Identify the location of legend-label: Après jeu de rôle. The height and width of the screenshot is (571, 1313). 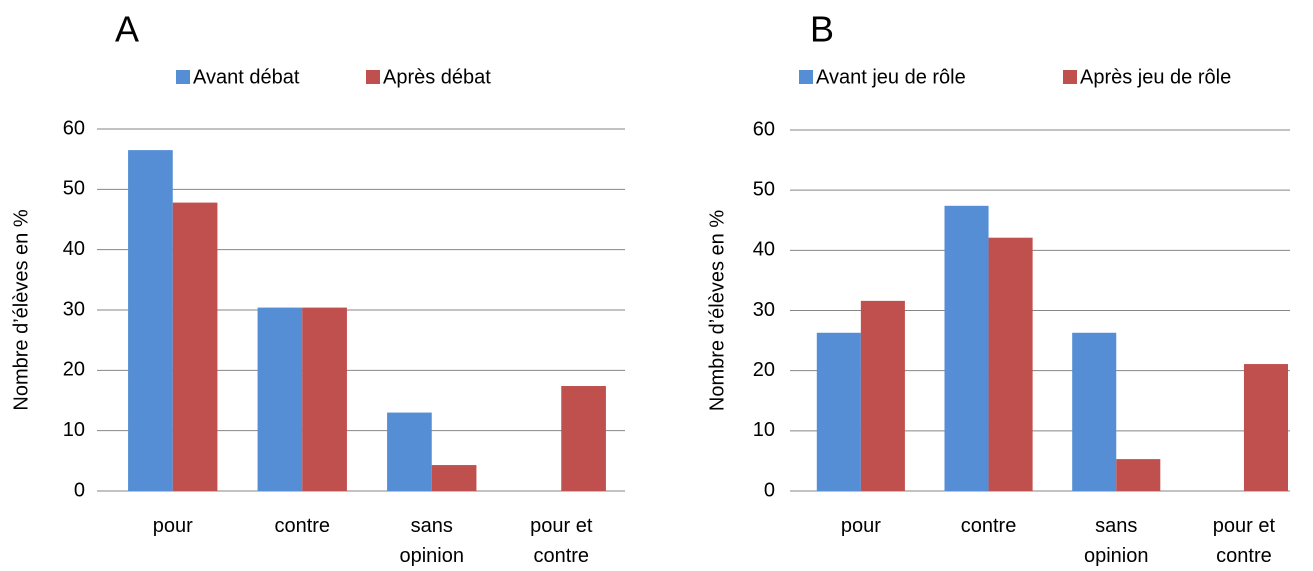
(1155, 77).